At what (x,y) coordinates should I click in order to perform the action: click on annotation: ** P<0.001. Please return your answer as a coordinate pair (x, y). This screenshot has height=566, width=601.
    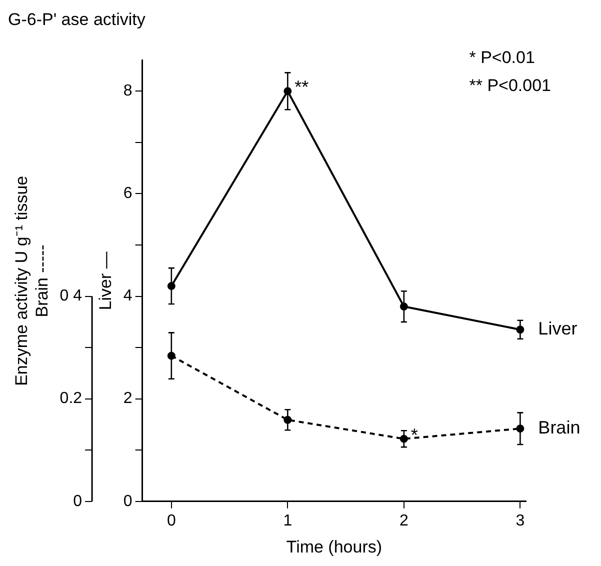
    Looking at the image, I should click on (510, 86).